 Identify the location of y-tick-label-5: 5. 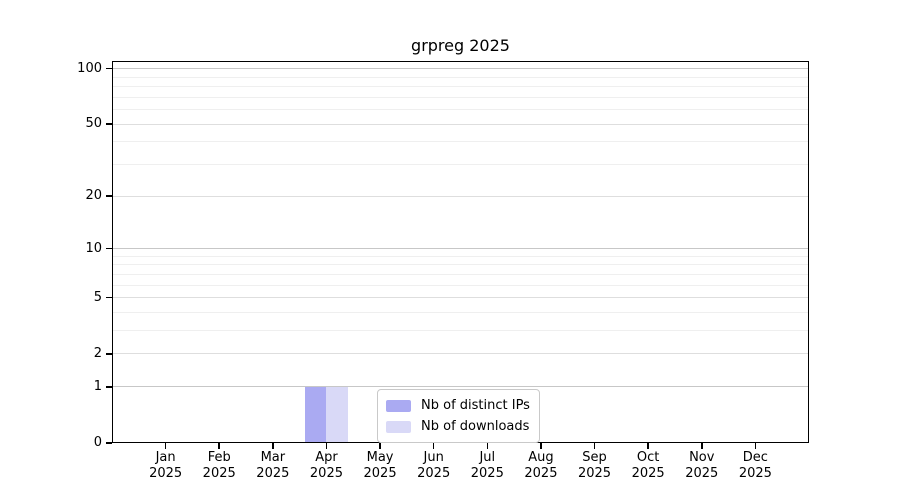
(97, 297).